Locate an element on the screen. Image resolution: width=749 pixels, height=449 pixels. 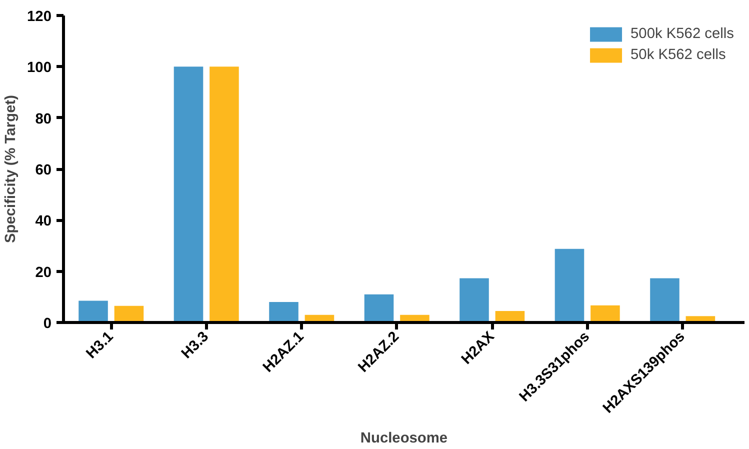
legend-label: 500k K562 cells is located at coordinates (682, 34).